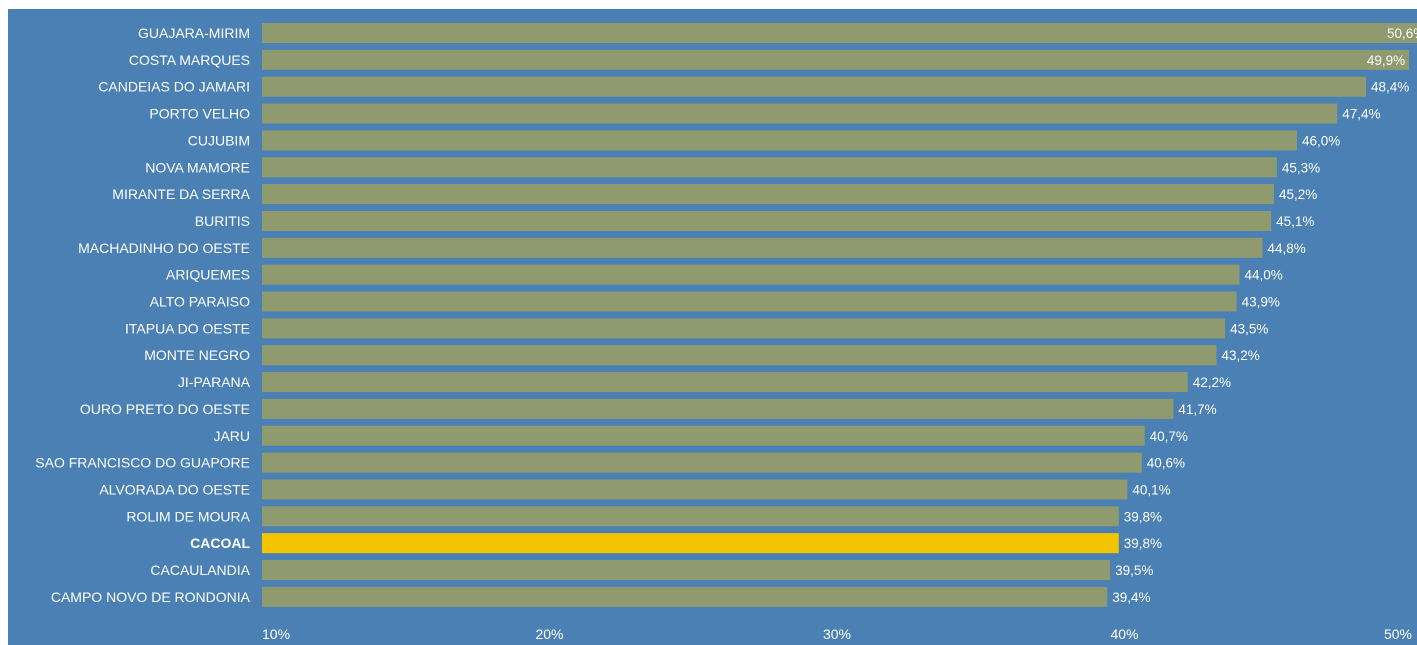 This screenshot has height=645, width=1417. Describe the element at coordinates (1166, 463) in the screenshot. I see `value-label: 40,6%` at that location.